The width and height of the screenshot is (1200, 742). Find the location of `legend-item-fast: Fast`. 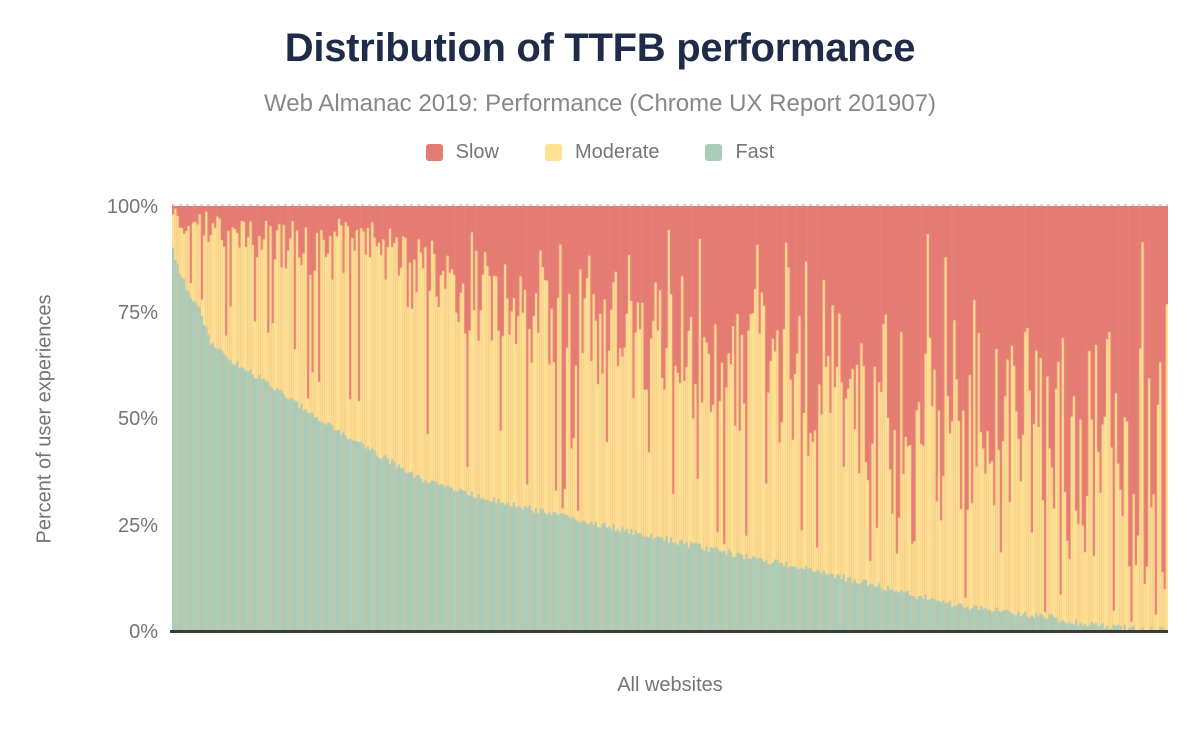

legend-item-fast: Fast is located at coordinates (739, 152).